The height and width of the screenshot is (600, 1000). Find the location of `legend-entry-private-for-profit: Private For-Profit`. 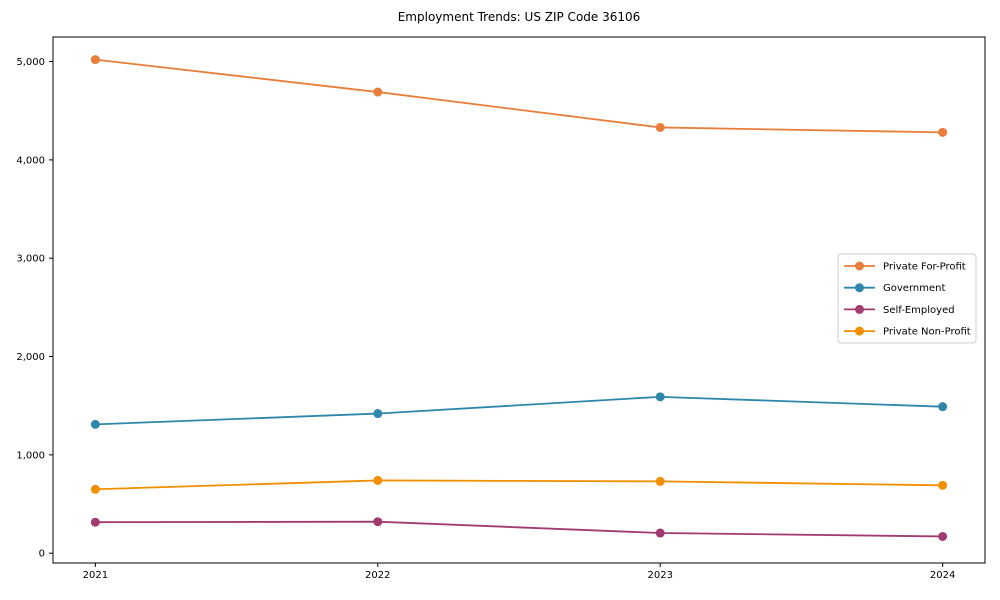

legend-entry-private-for-profit: Private For-Profit is located at coordinates (905, 267).